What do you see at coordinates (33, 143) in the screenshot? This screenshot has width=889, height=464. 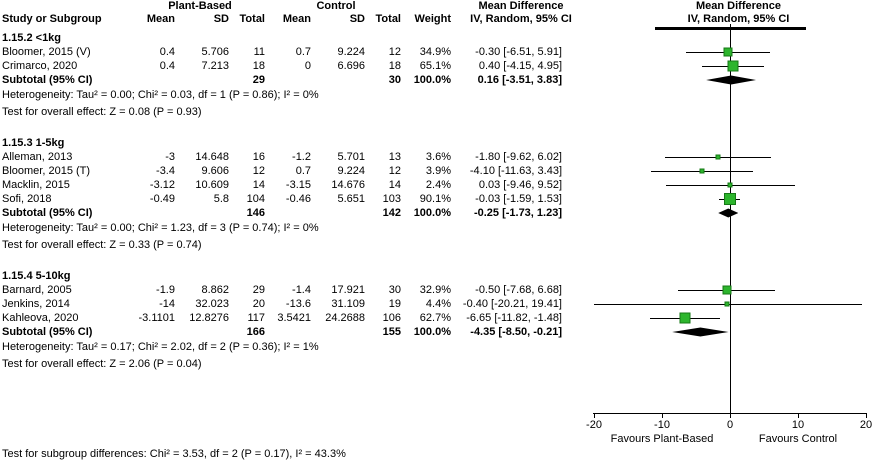 I see `subgroup-title-row-text: 1.15.3 1-5kg` at bounding box center [33, 143].